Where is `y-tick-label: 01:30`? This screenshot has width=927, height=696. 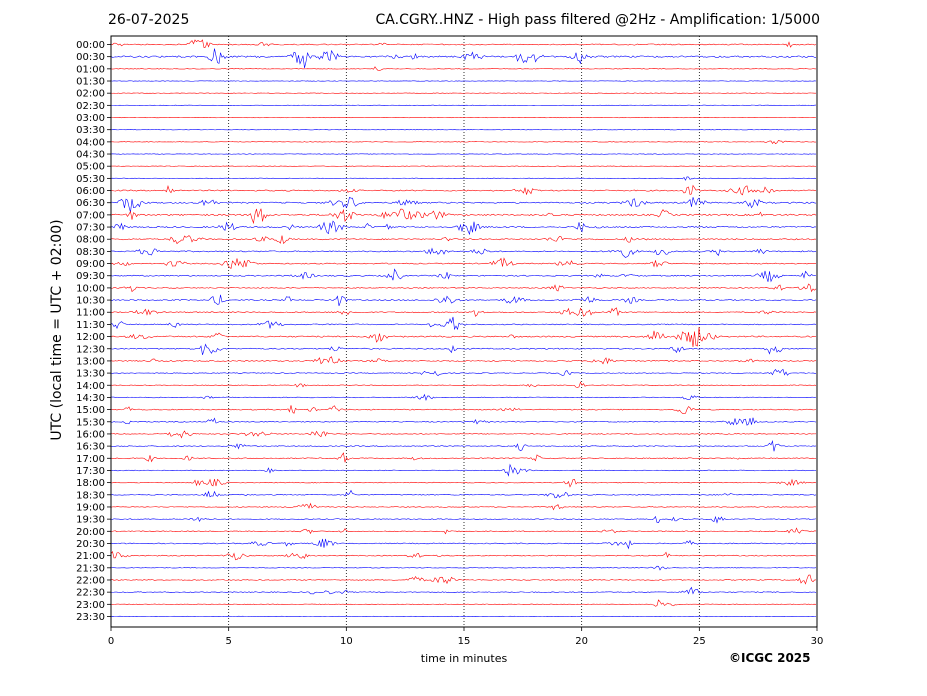 y-tick-label: 01:30 is located at coordinates (90, 82).